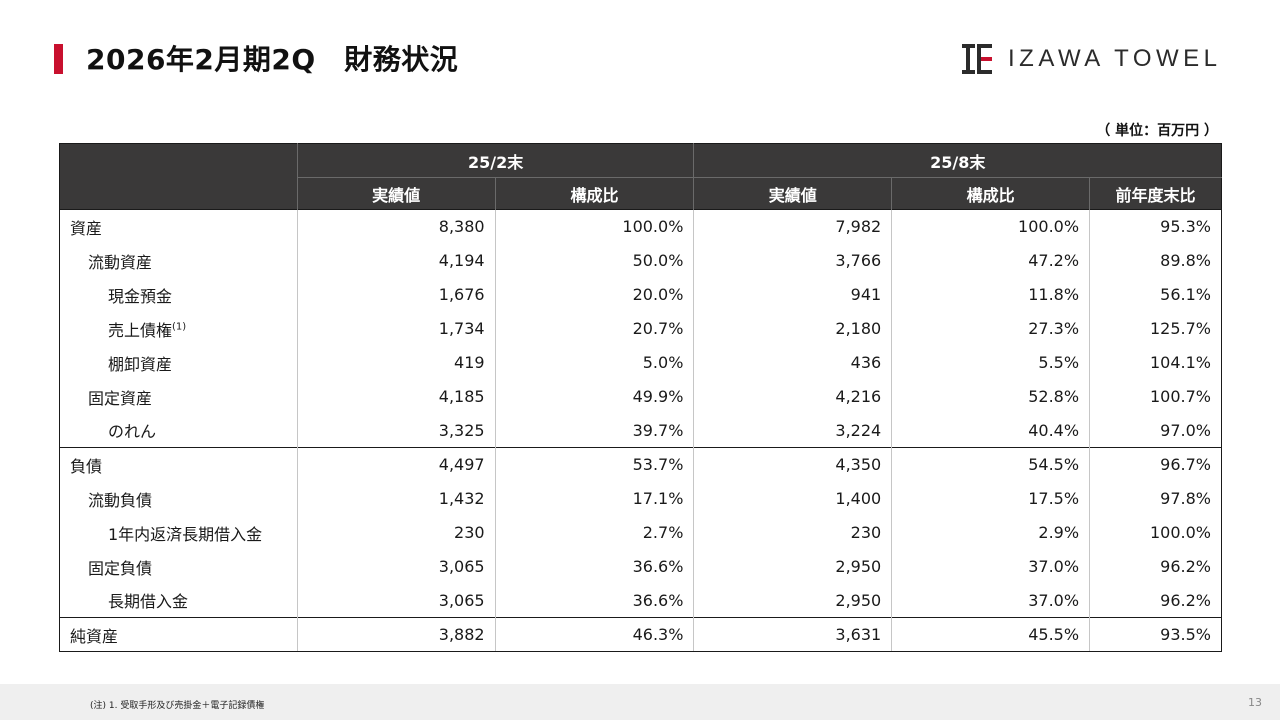 This screenshot has width=1280, height=720. What do you see at coordinates (140, 330) in the screenshot?
I see `row-label-text: 売上債権` at bounding box center [140, 330].